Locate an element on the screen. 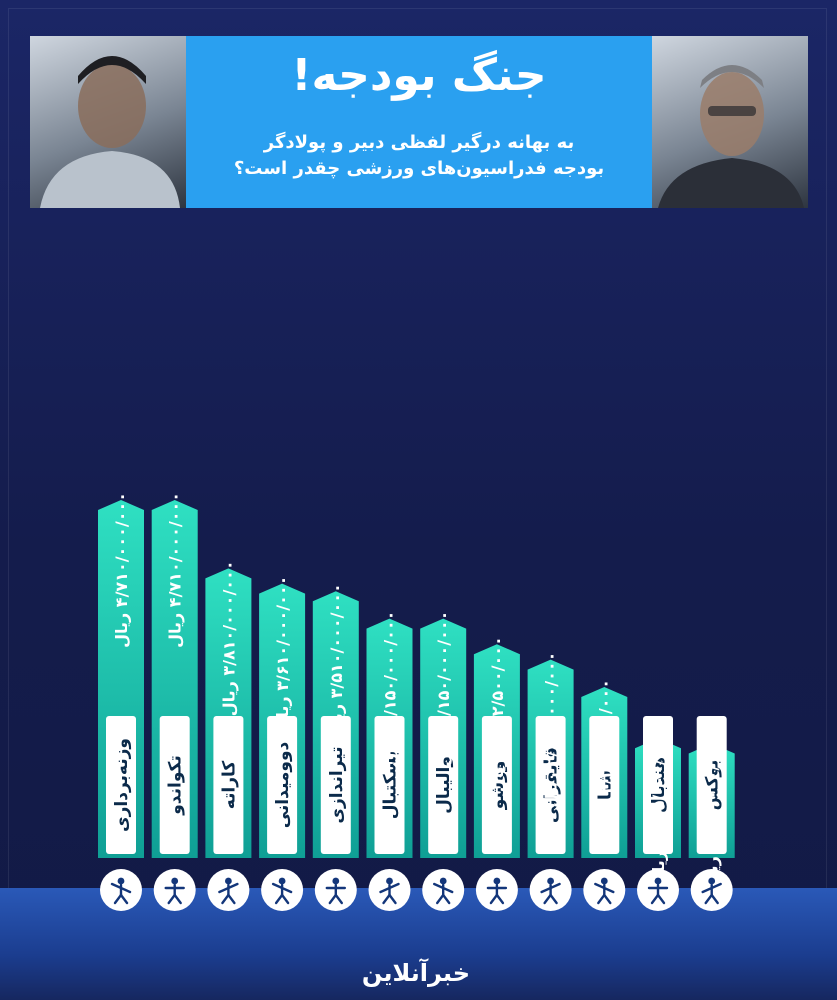  value-label: ۲/۶۱۰/۰۰۰/۰۰۰ ریال is located at coordinates (551, 730).